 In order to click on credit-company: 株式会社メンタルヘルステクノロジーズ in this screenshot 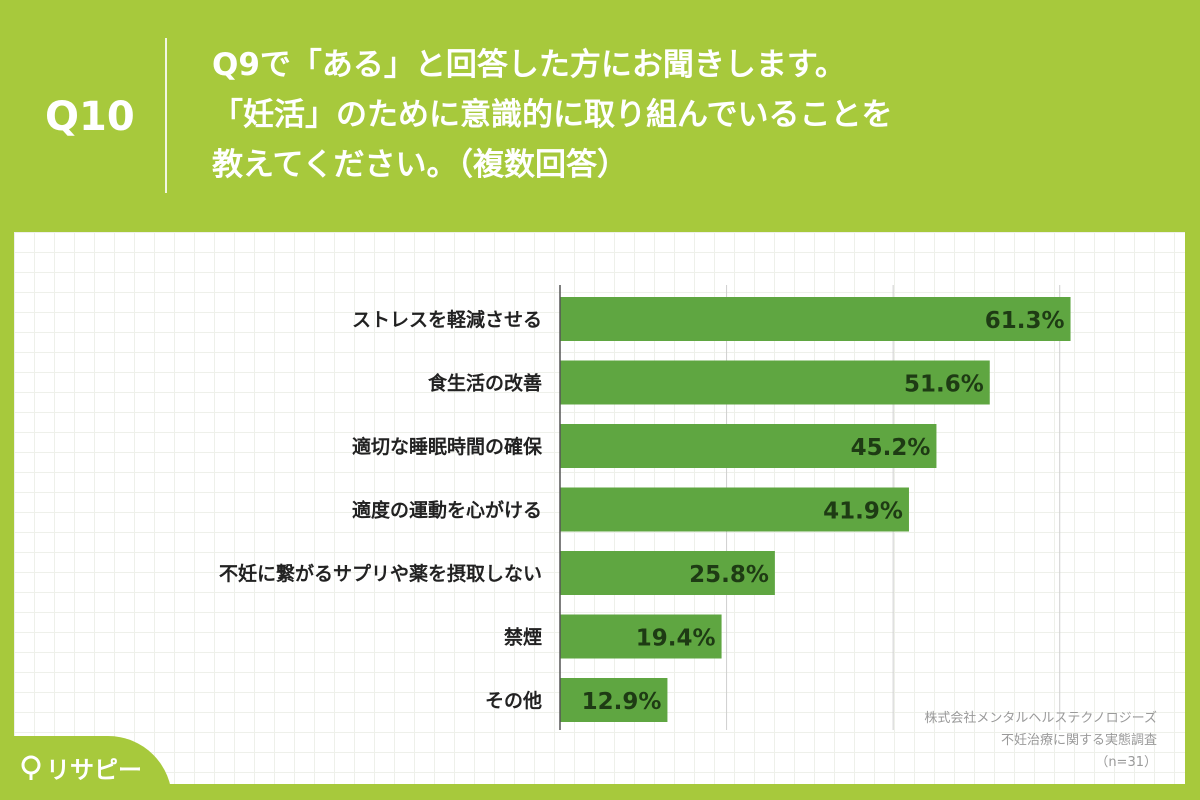, I will do `click(1040, 718)`.